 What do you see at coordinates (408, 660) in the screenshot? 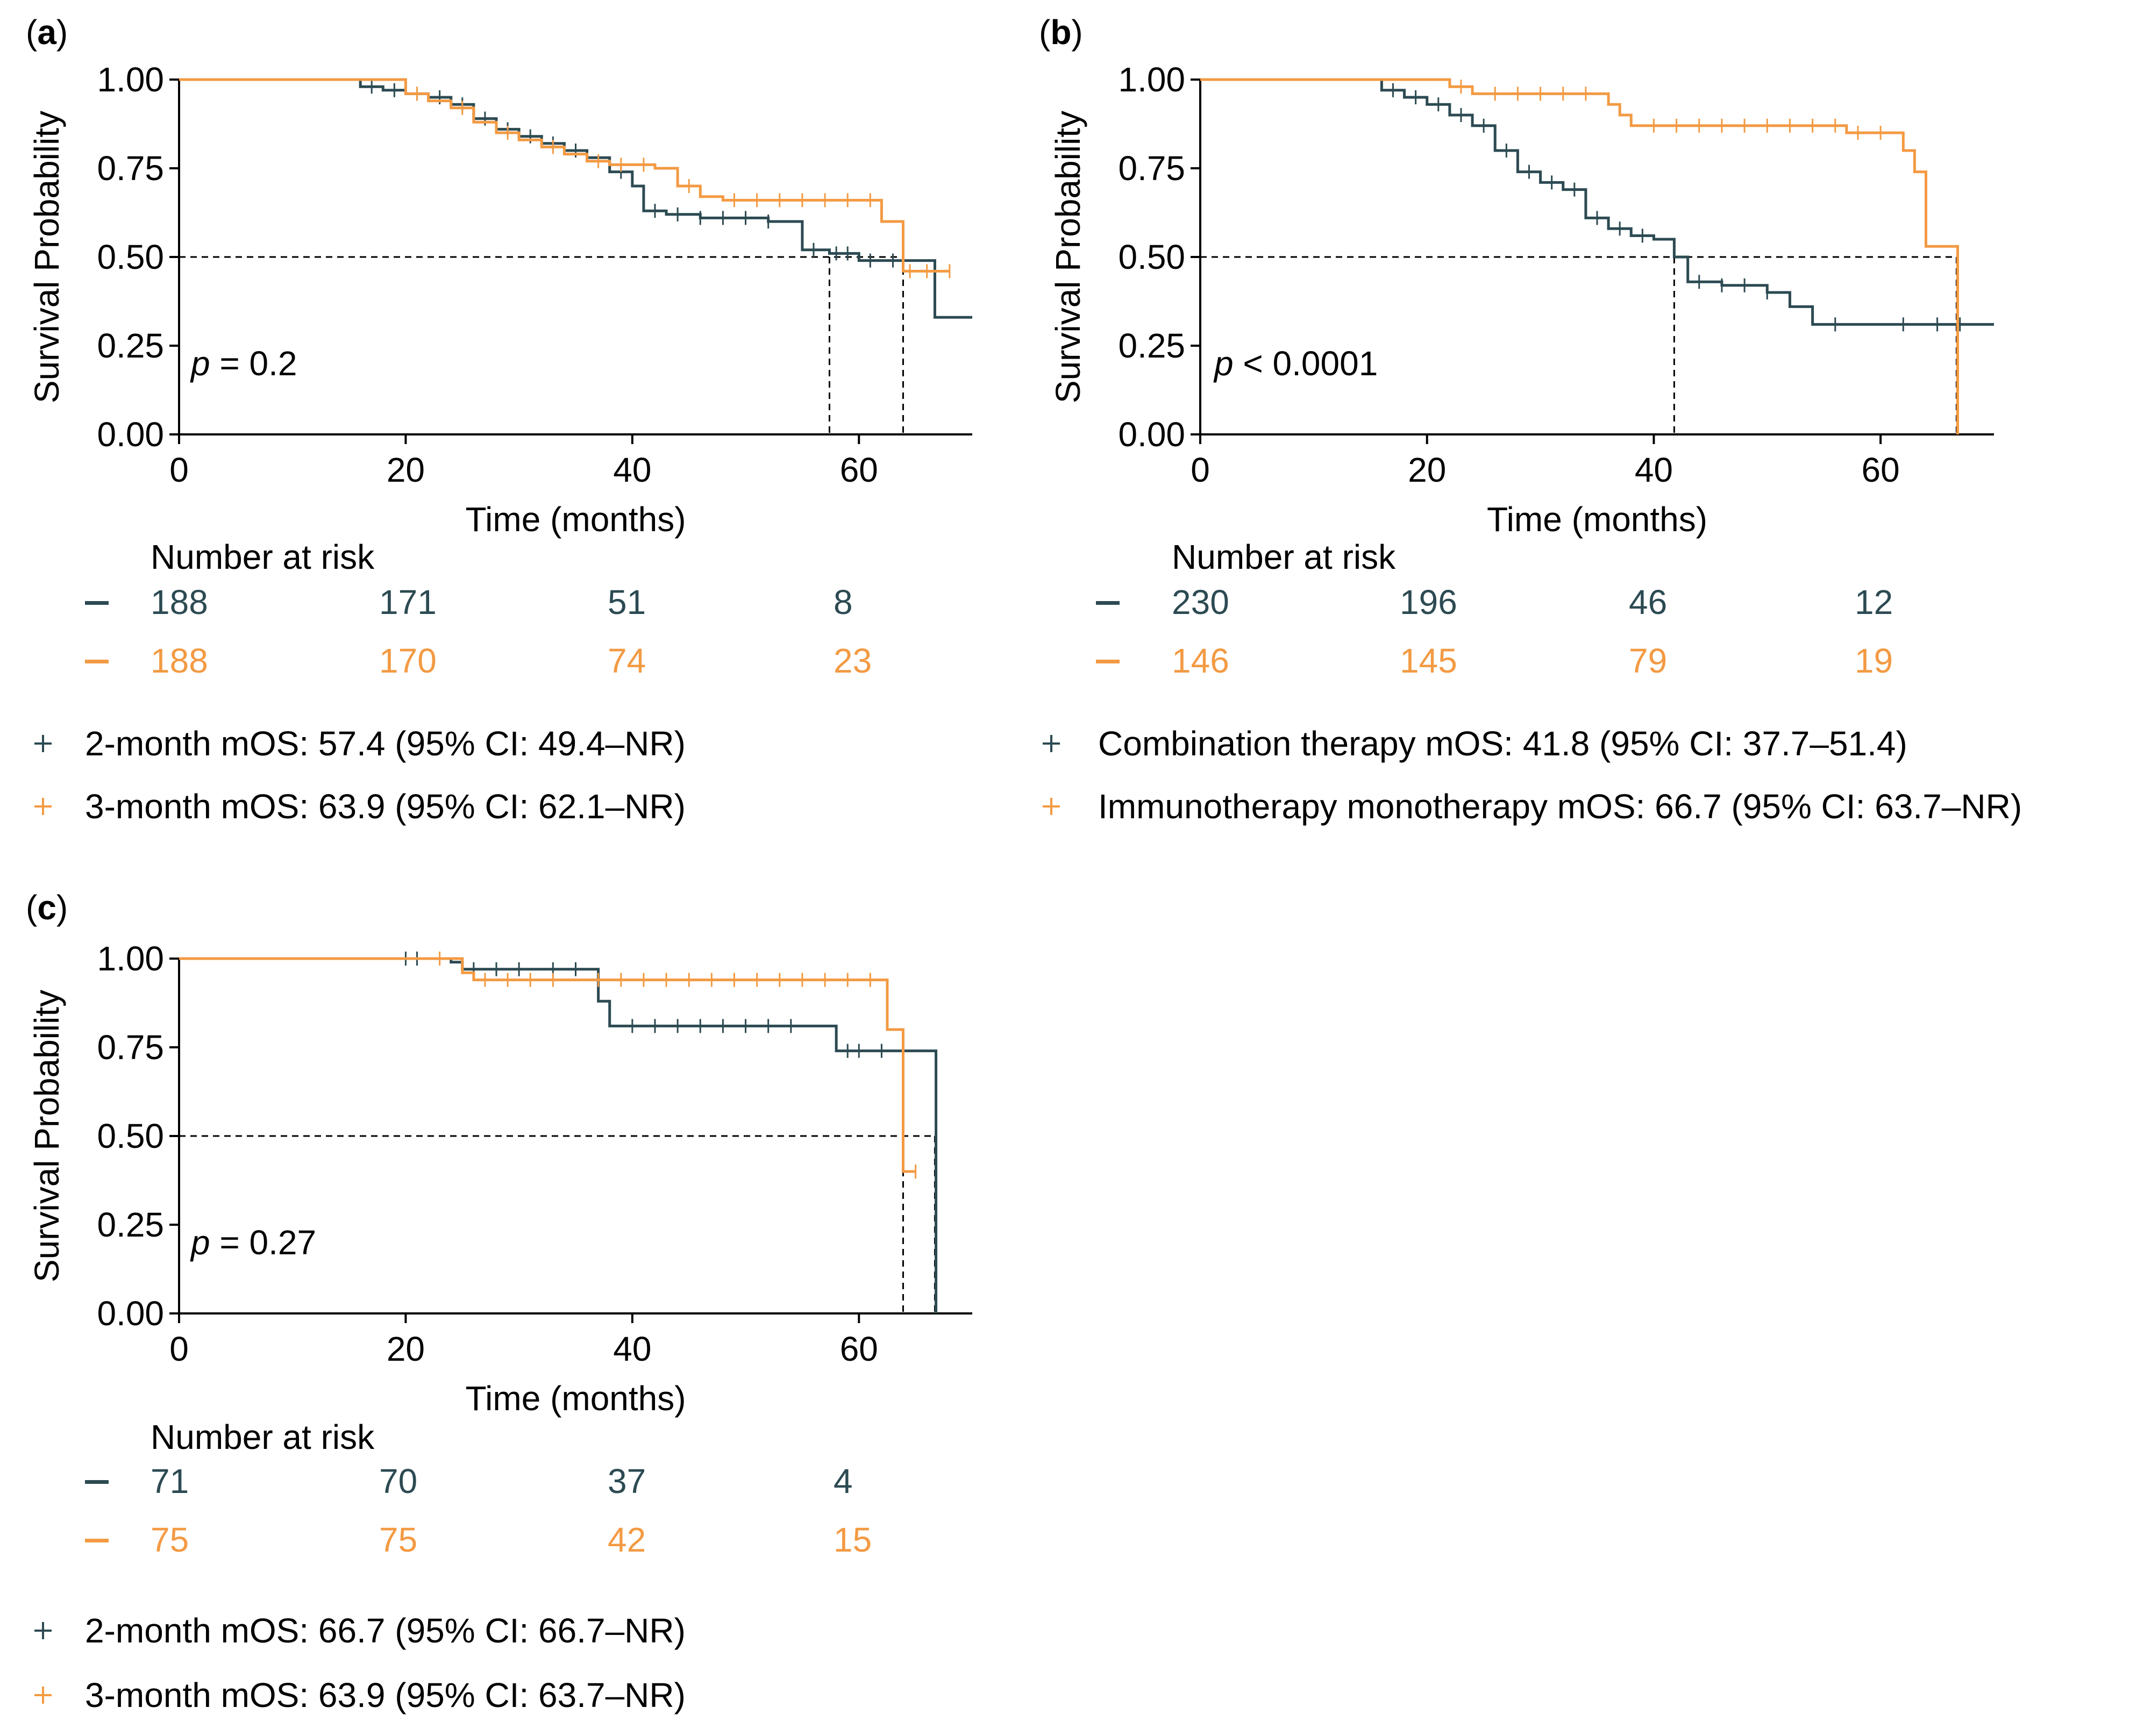
I see `risk-count: 170` at bounding box center [408, 660].